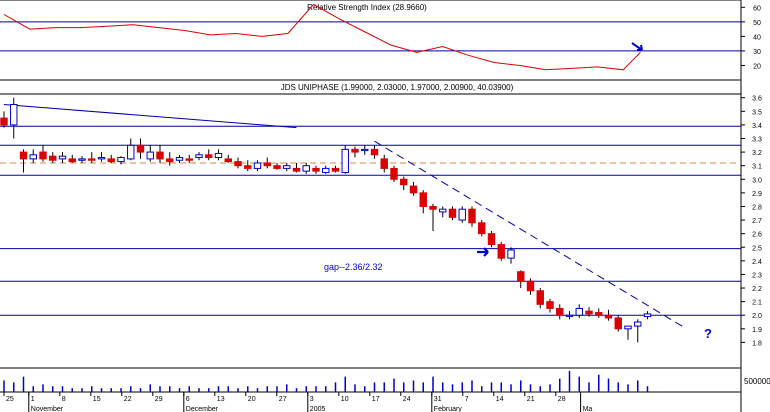 The image size is (770, 412). Describe the element at coordinates (757, 275) in the screenshot. I see `price-tick-label: 2.3` at that location.